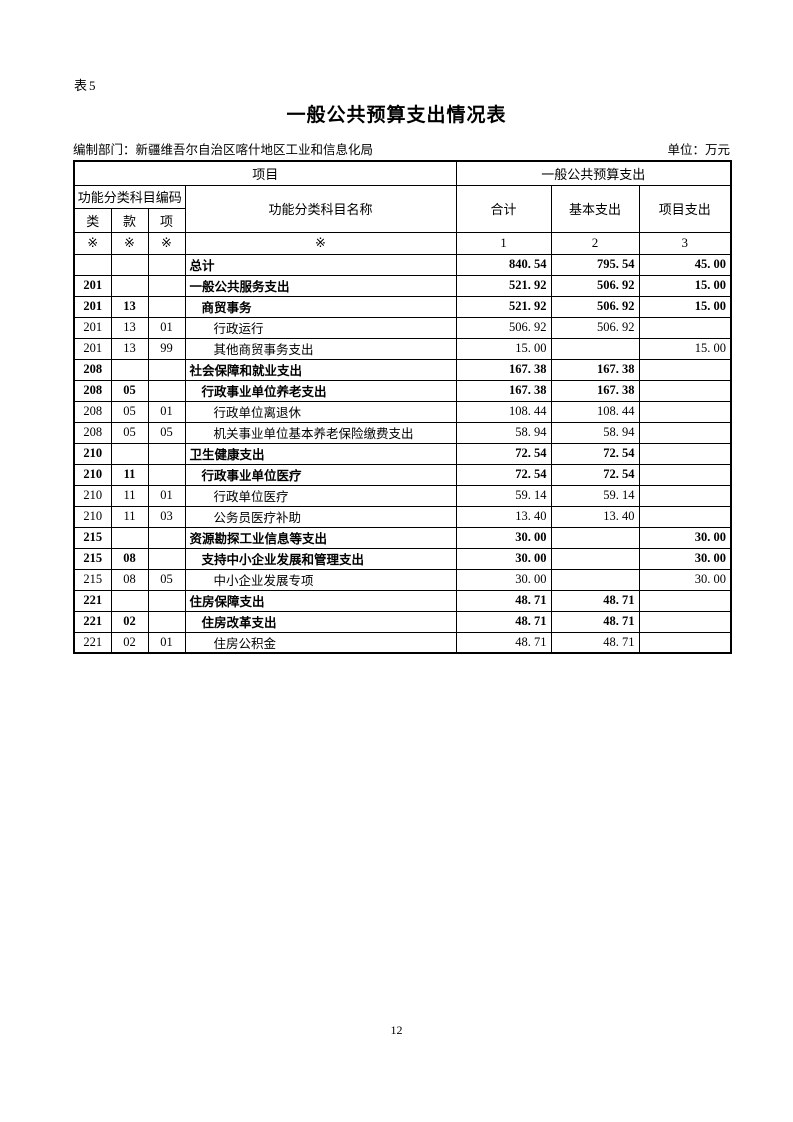 This screenshot has height=1122, width=793. I want to click on ref-col-number: 3, so click(685, 243).